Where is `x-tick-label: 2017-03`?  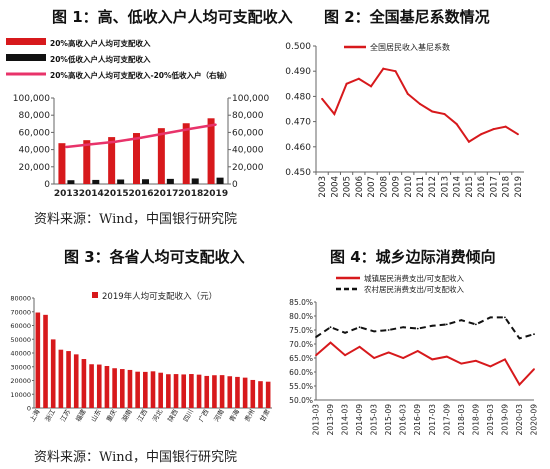
x-tick-label: 2017-03 is located at coordinates (432, 420).